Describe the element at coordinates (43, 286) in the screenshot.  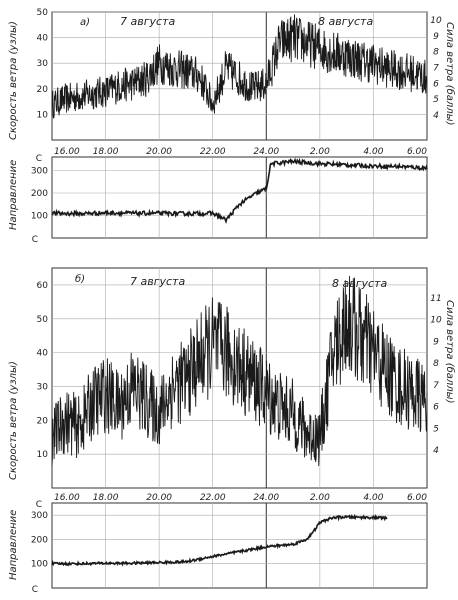
I see `y-tick-label: 60` at that location.